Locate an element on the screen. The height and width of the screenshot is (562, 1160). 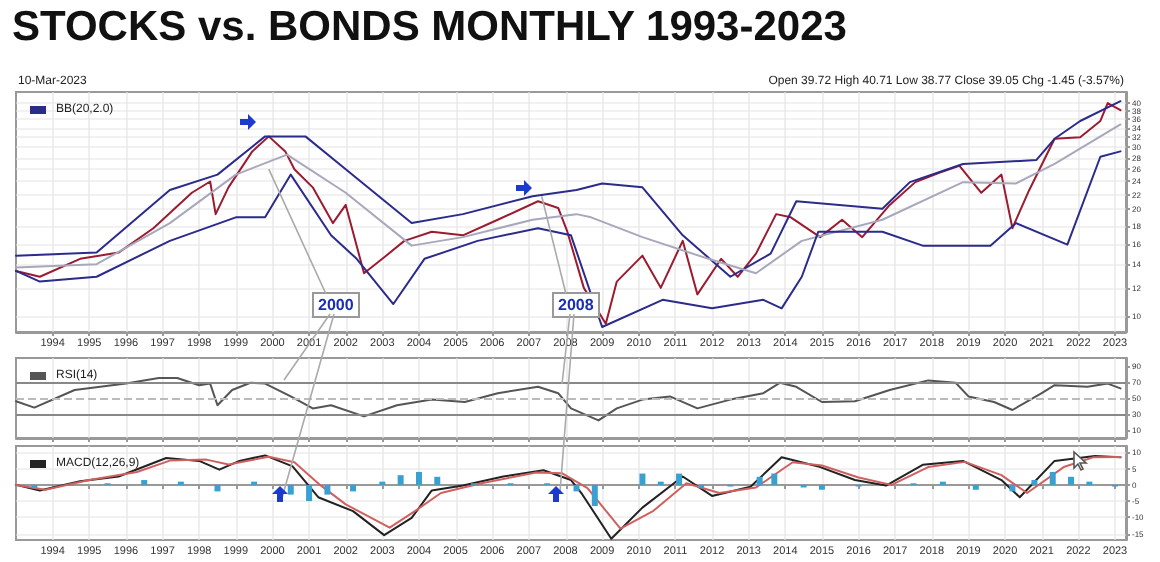
line-series is located at coordinates (568, 399).